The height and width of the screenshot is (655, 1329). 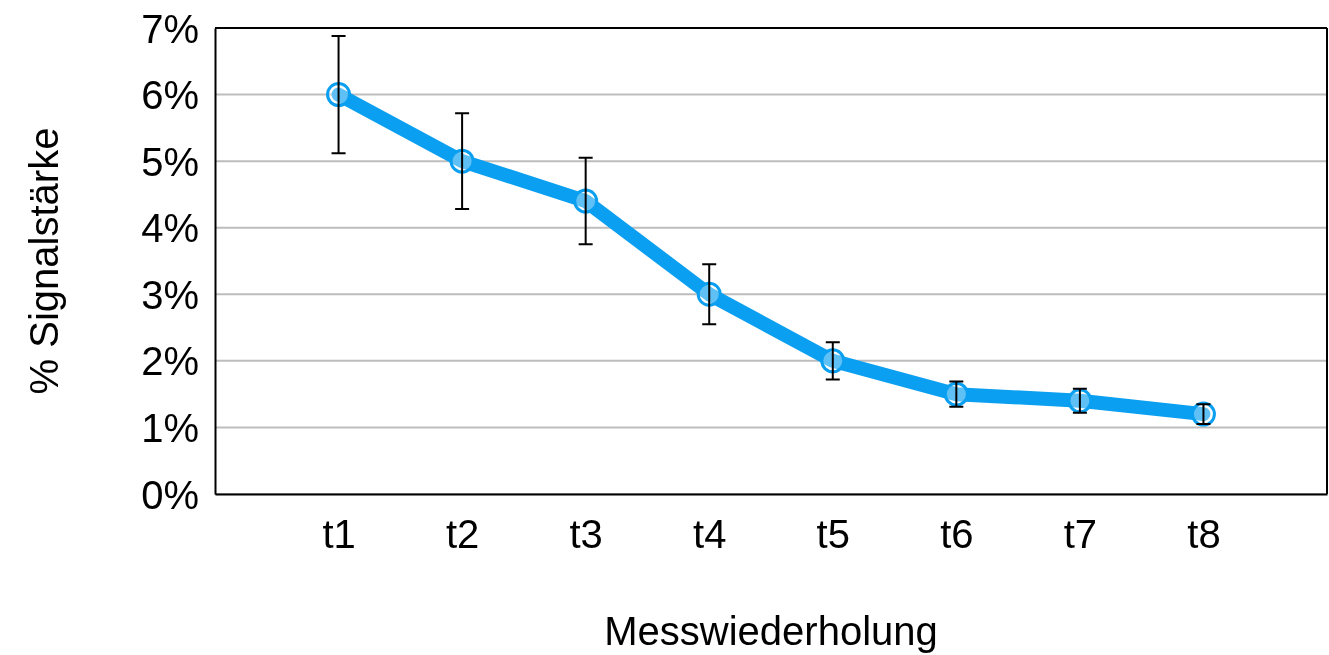 What do you see at coordinates (710, 534) in the screenshot?
I see `x-tick-label: t4` at bounding box center [710, 534].